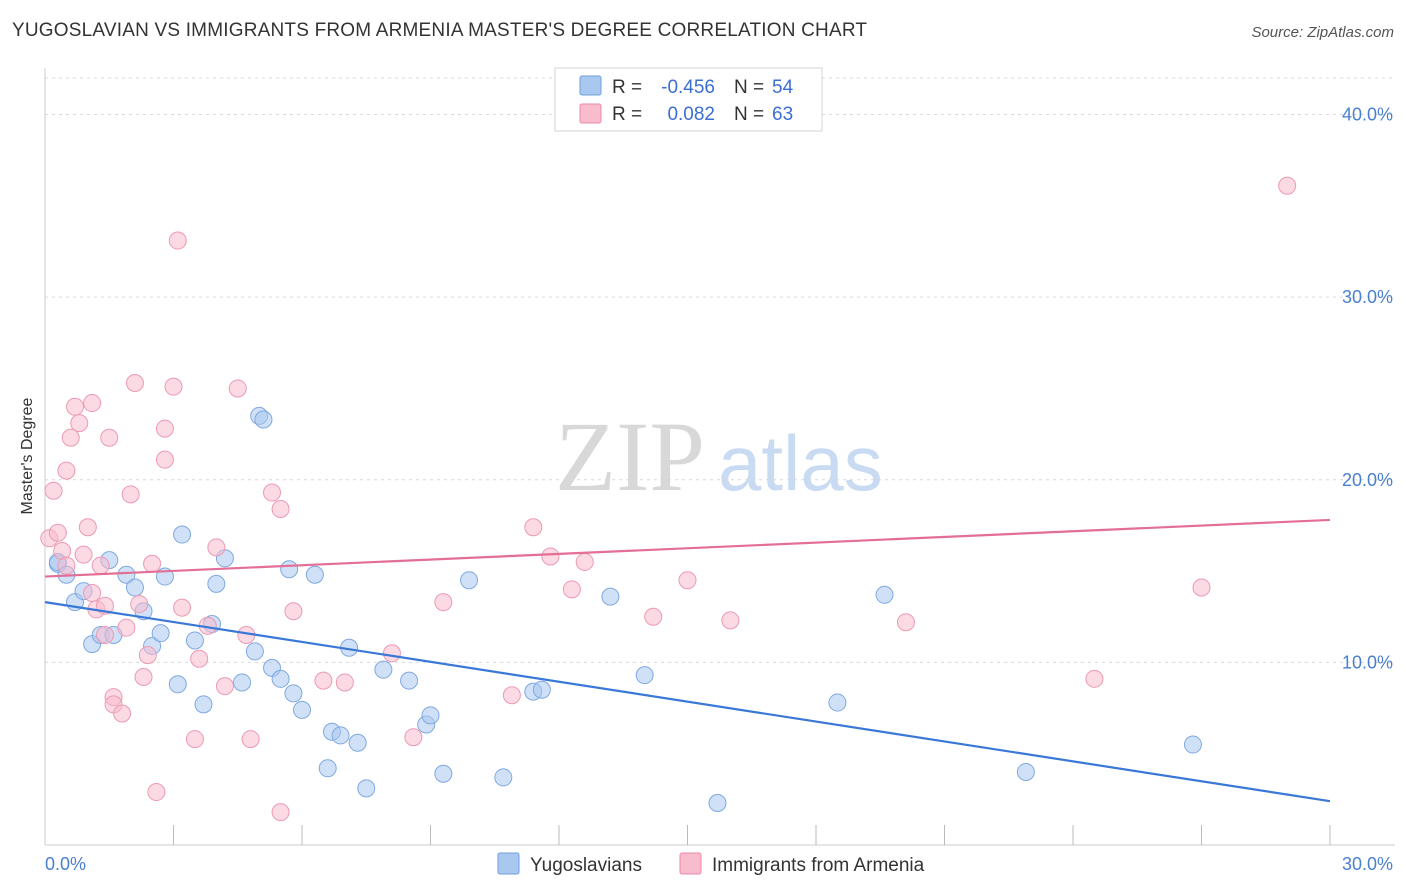 Image resolution: width=1406 pixels, height=892 pixels. I want to click on y-axis-label: Master's Degree, so click(27, 455).